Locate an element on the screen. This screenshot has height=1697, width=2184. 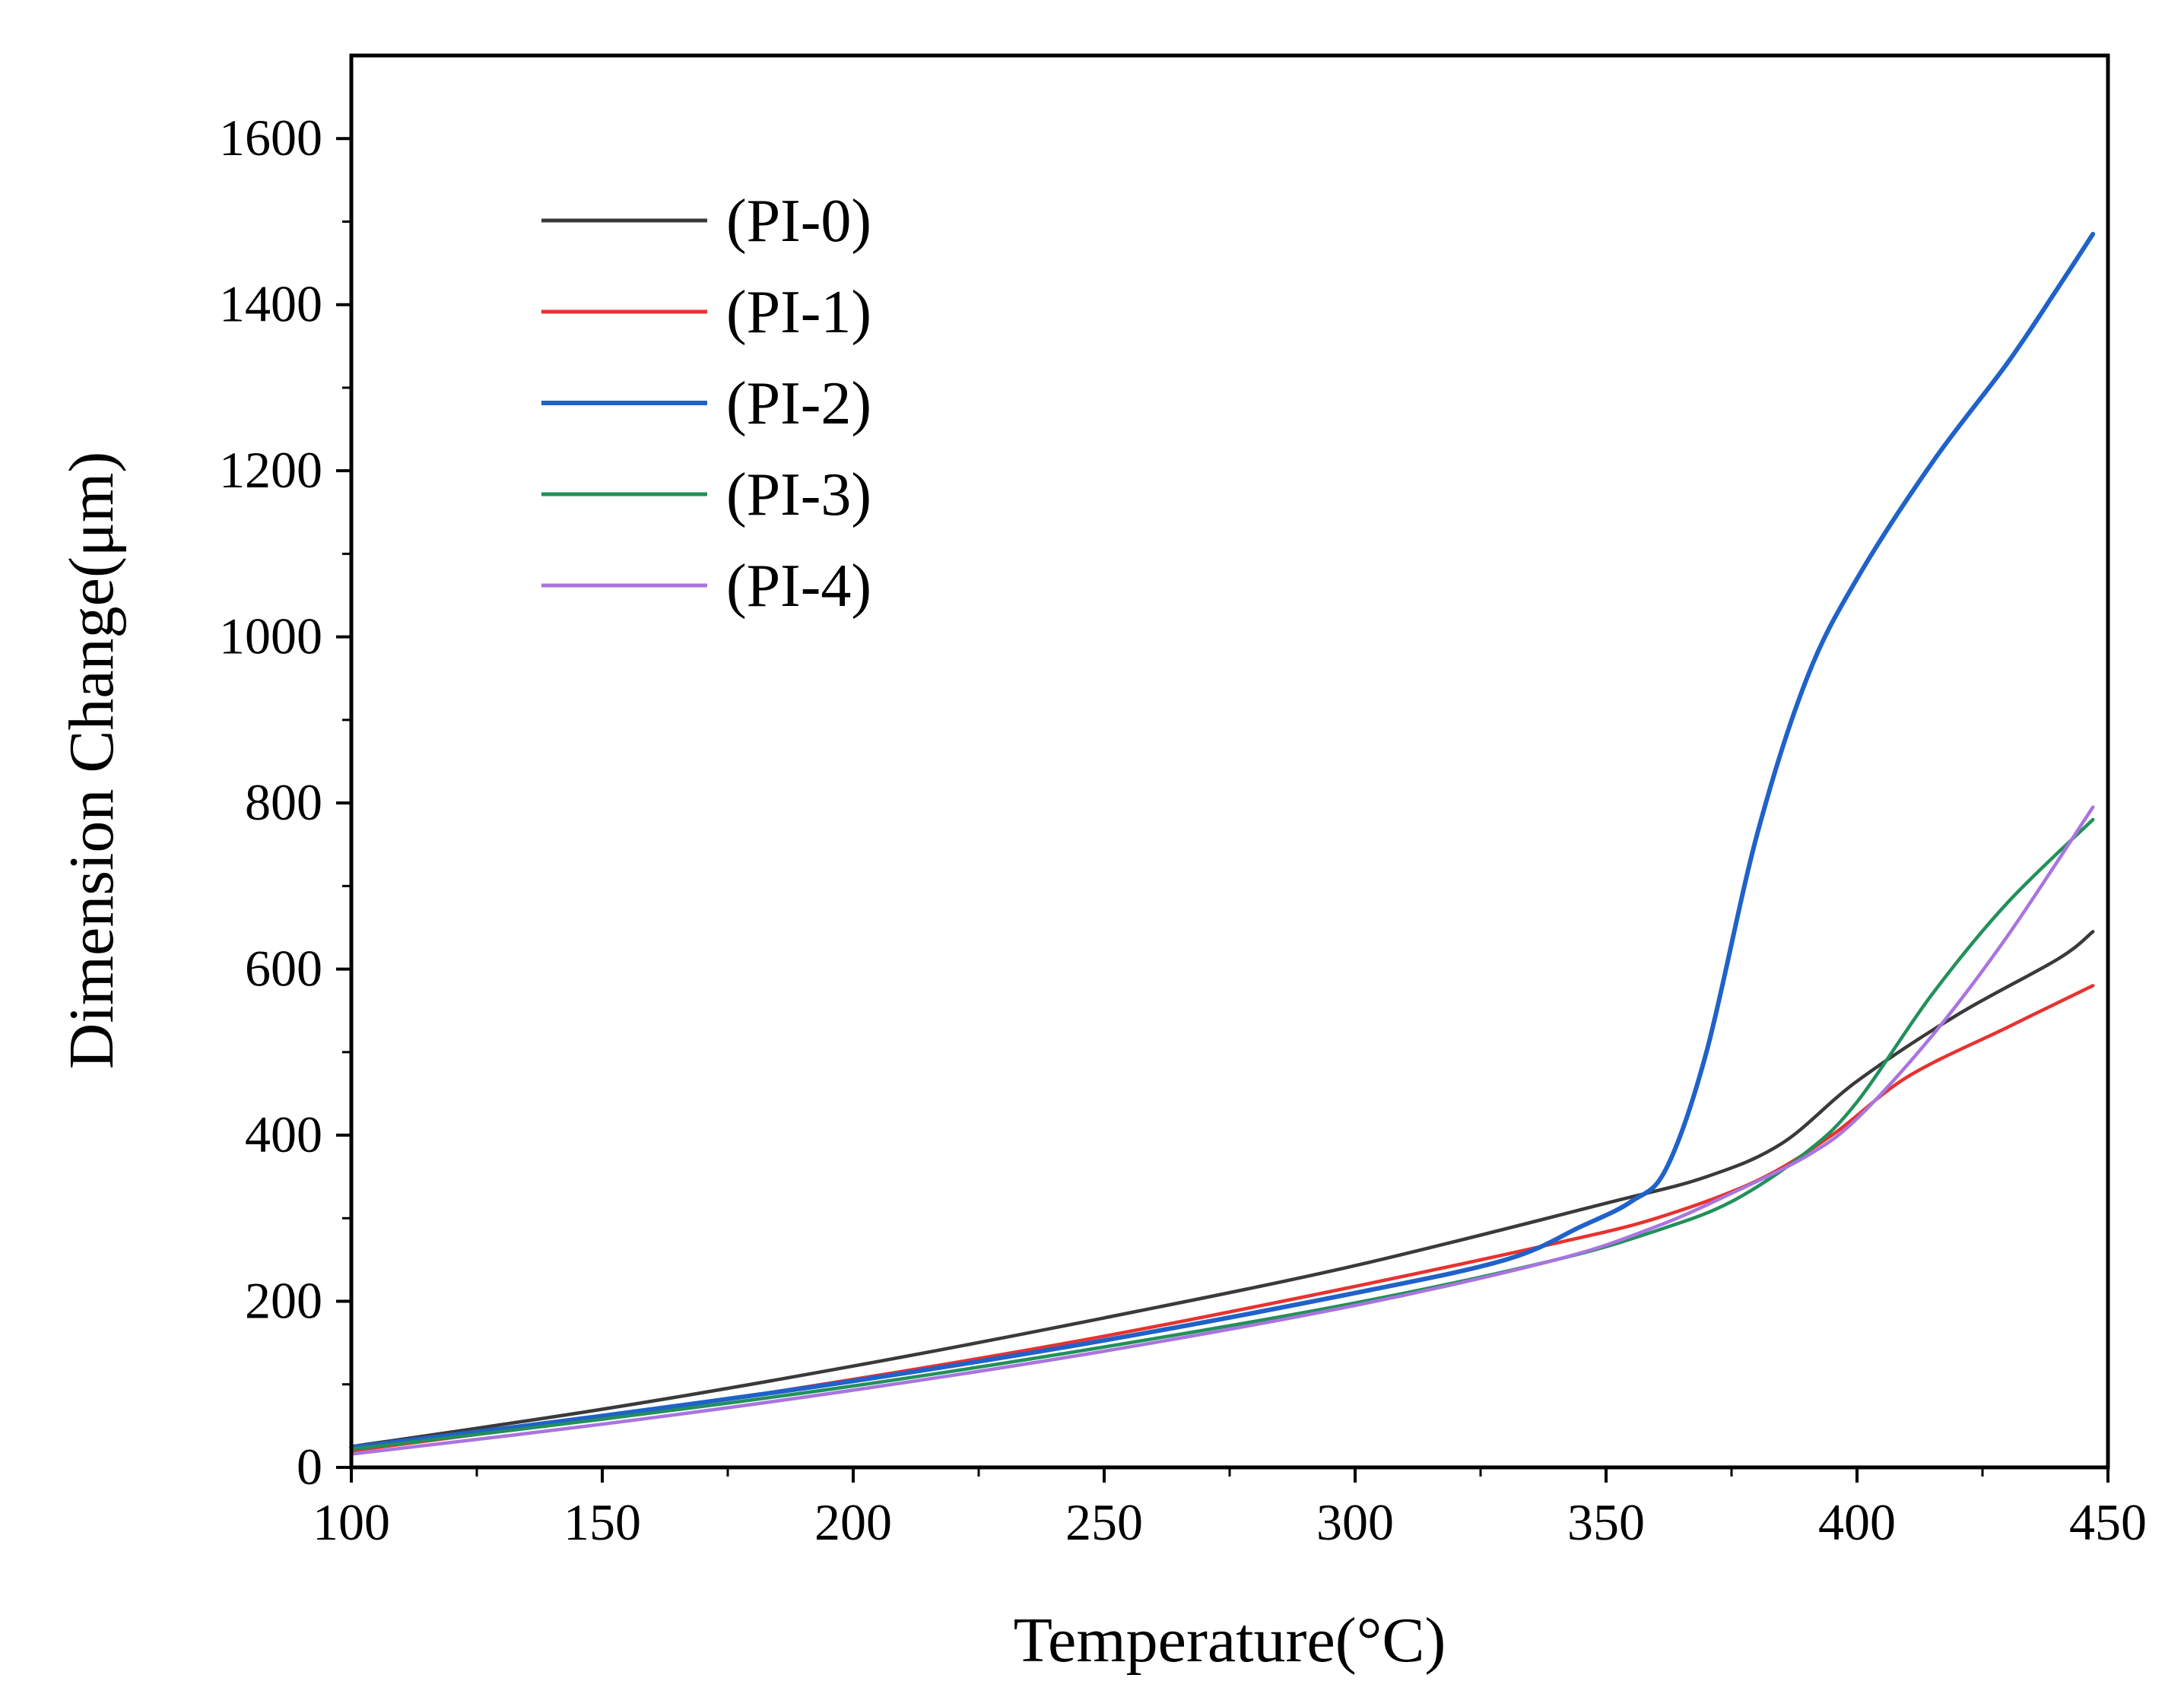
y-tick-label: 600 is located at coordinates (283, 969).